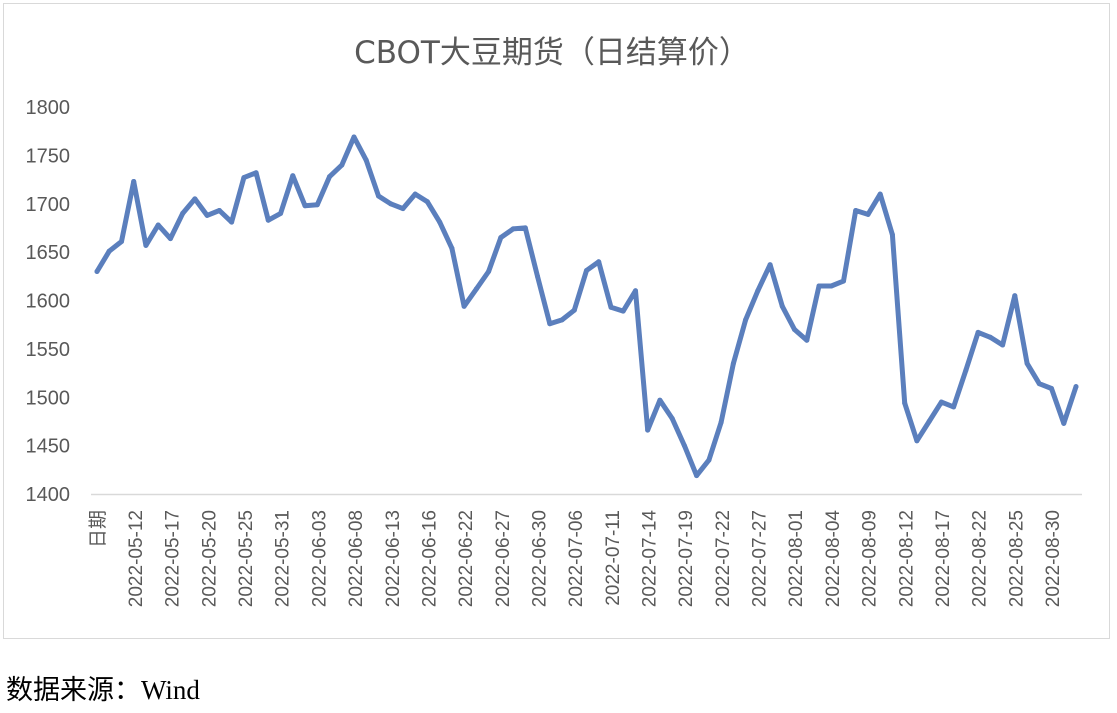 This screenshot has height=713, width=1117. What do you see at coordinates (429, 558) in the screenshot?
I see `x-tick-label: 2022-06-16` at bounding box center [429, 558].